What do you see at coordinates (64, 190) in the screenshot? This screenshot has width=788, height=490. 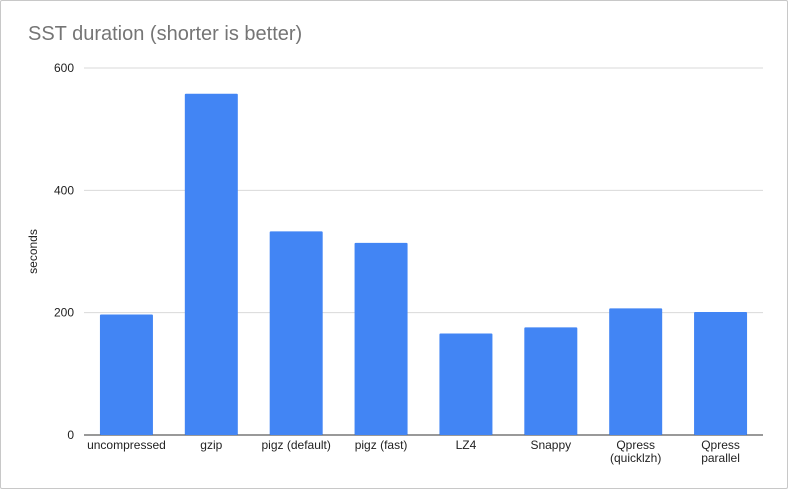 I see `y-tick-label: 400` at bounding box center [64, 190].